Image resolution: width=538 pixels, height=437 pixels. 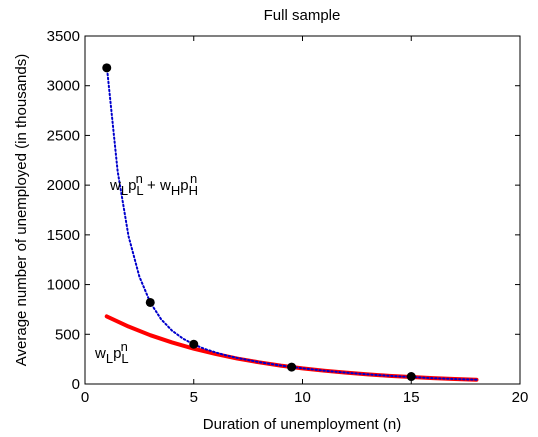 What do you see at coordinates (67, 334) in the screenshot?
I see `y-tick-label: 500` at bounding box center [67, 334].